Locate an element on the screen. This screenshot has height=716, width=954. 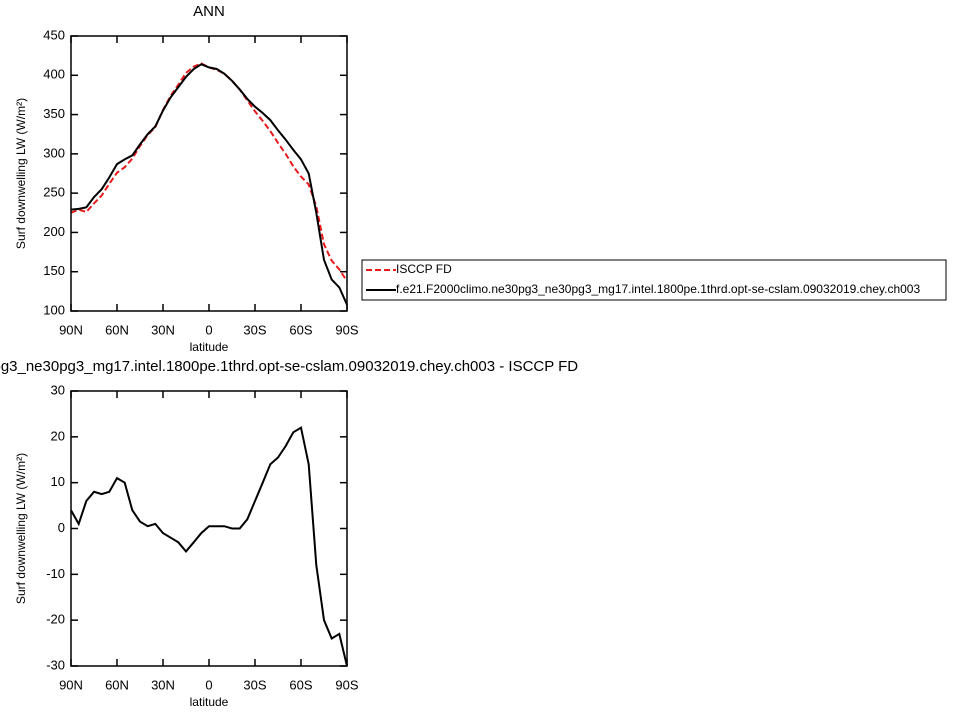
y-tick-label: 200 is located at coordinates (54, 231).